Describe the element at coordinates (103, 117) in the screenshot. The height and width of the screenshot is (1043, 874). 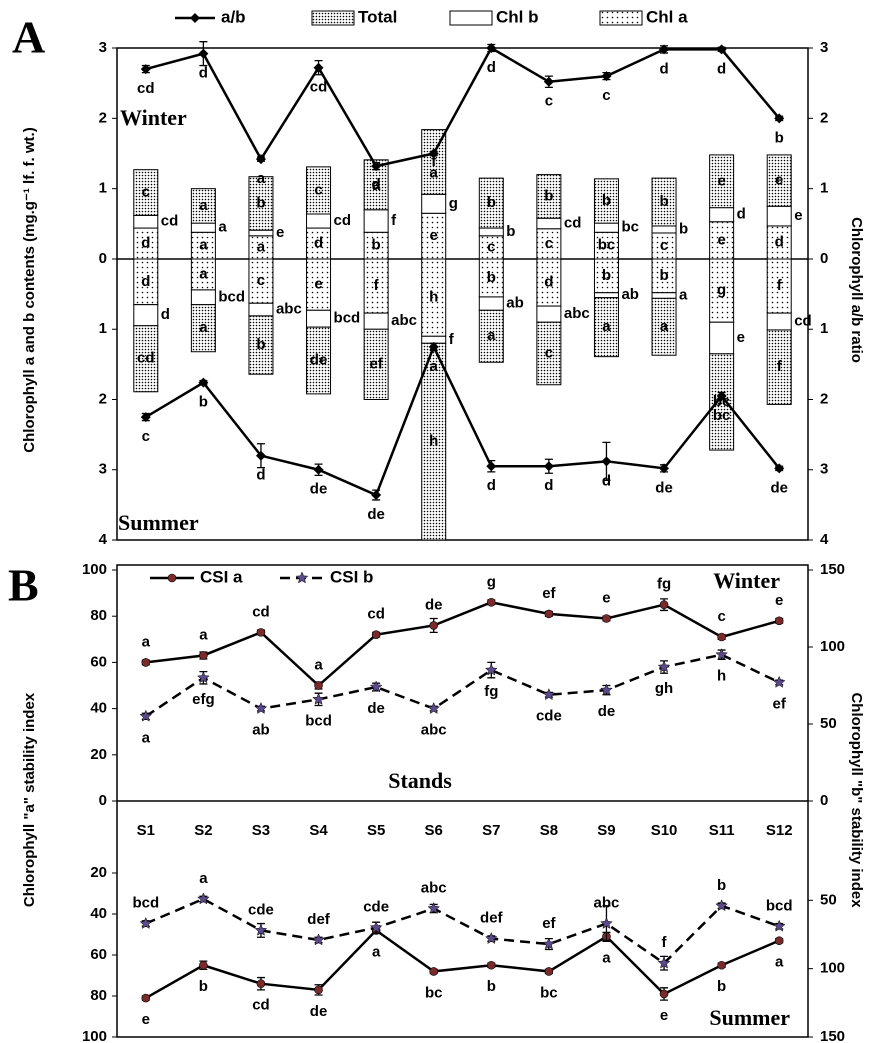
I see `y-tick-label: 2` at that location.